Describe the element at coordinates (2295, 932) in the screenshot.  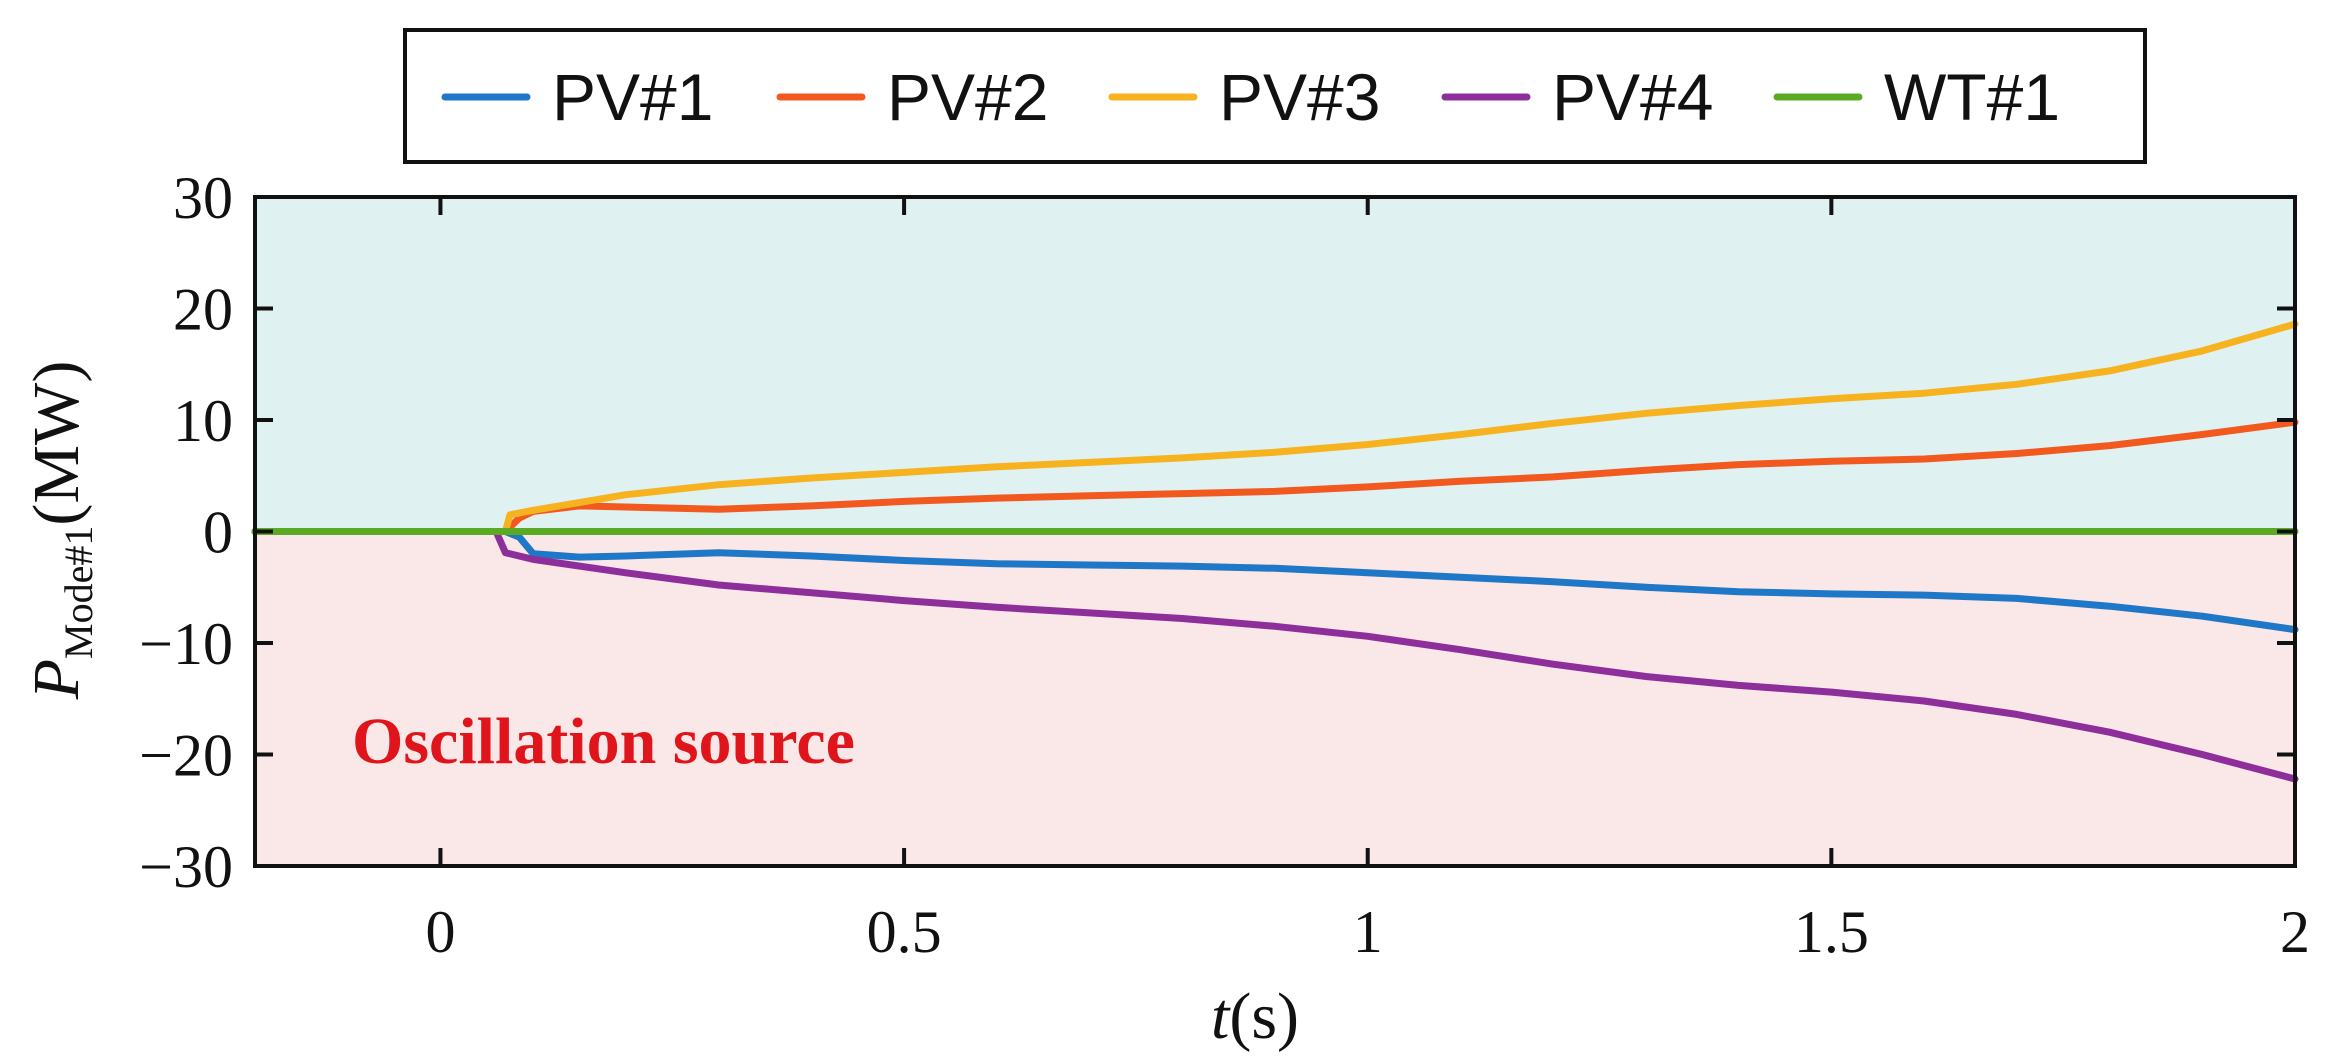
I see `x-tick-label: 2` at that location.